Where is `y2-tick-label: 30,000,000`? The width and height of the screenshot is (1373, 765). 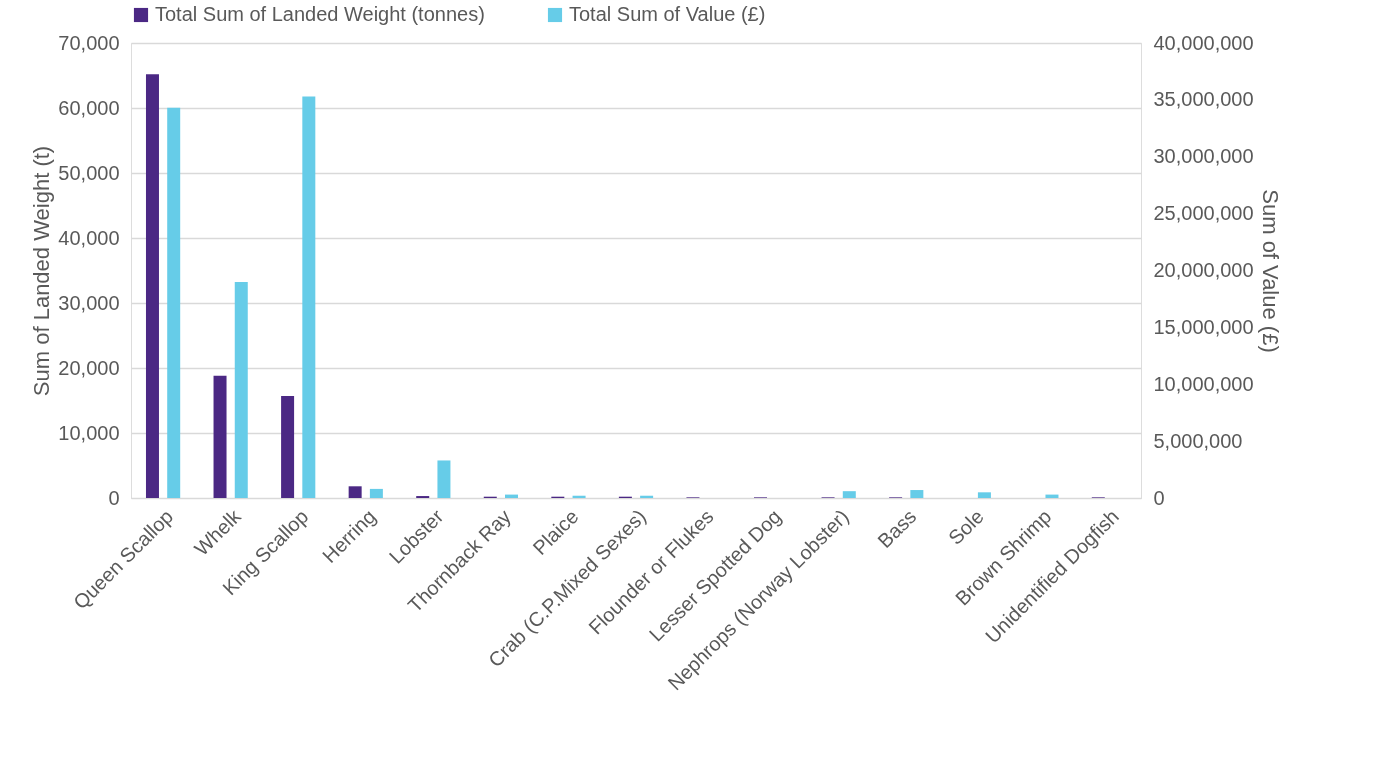 y2-tick-label: 30,000,000 is located at coordinates (1203, 156).